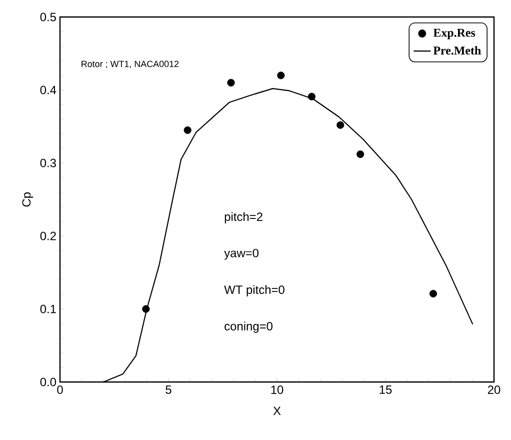 The image size is (511, 440). What do you see at coordinates (457, 50) in the screenshot?
I see `legend-label: Pre.Meth` at bounding box center [457, 50].